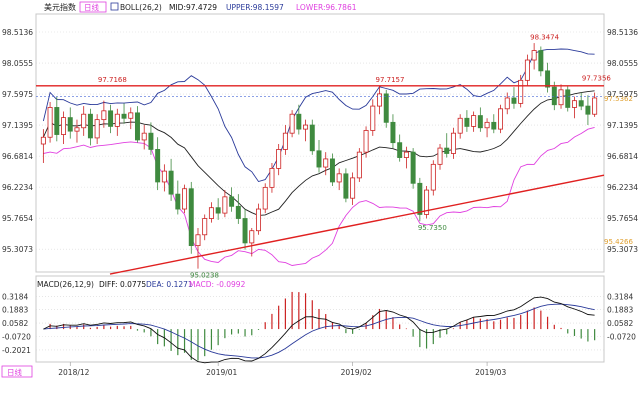 The height and width of the screenshot is (404, 640). What do you see at coordinates (122, 284) in the screenshot?
I see `macd-diff-value: DIFF: 0.0775` at bounding box center [122, 284].